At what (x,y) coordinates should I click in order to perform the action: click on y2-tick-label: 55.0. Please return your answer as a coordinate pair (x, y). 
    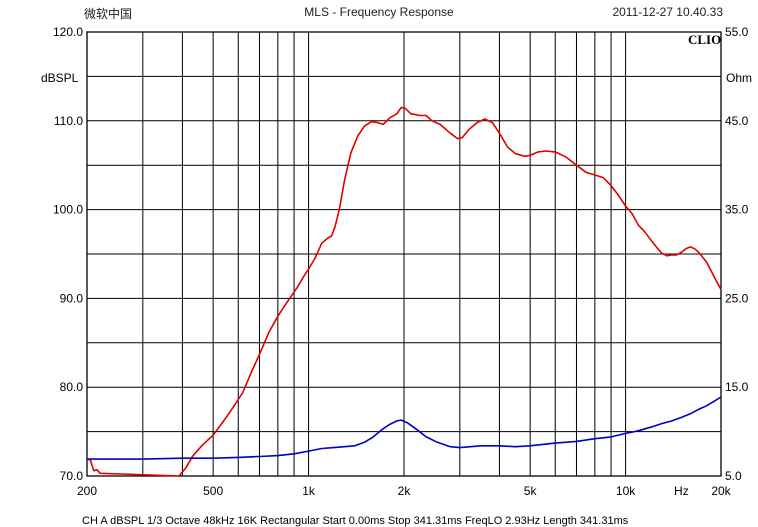
    Looking at the image, I should click on (737, 32).